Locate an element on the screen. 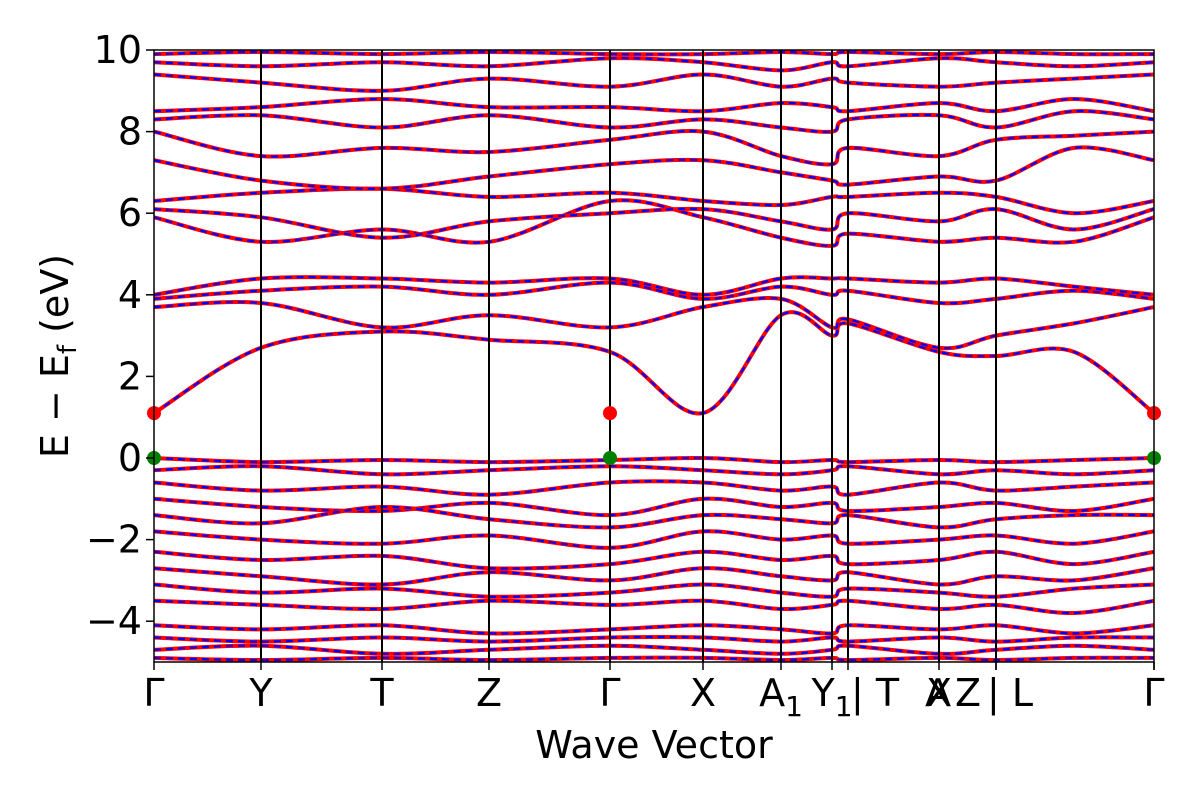  valence-band-1-spin-down is located at coordinates (654, 470).